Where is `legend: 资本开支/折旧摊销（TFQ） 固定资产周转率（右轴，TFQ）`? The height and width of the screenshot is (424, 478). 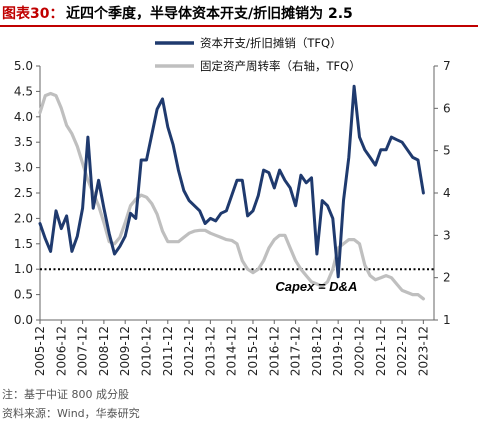 legend: 资本开支/折旧摊销（TFQ） 固定资产周转率（右轴，TFQ） is located at coordinates (258, 54).